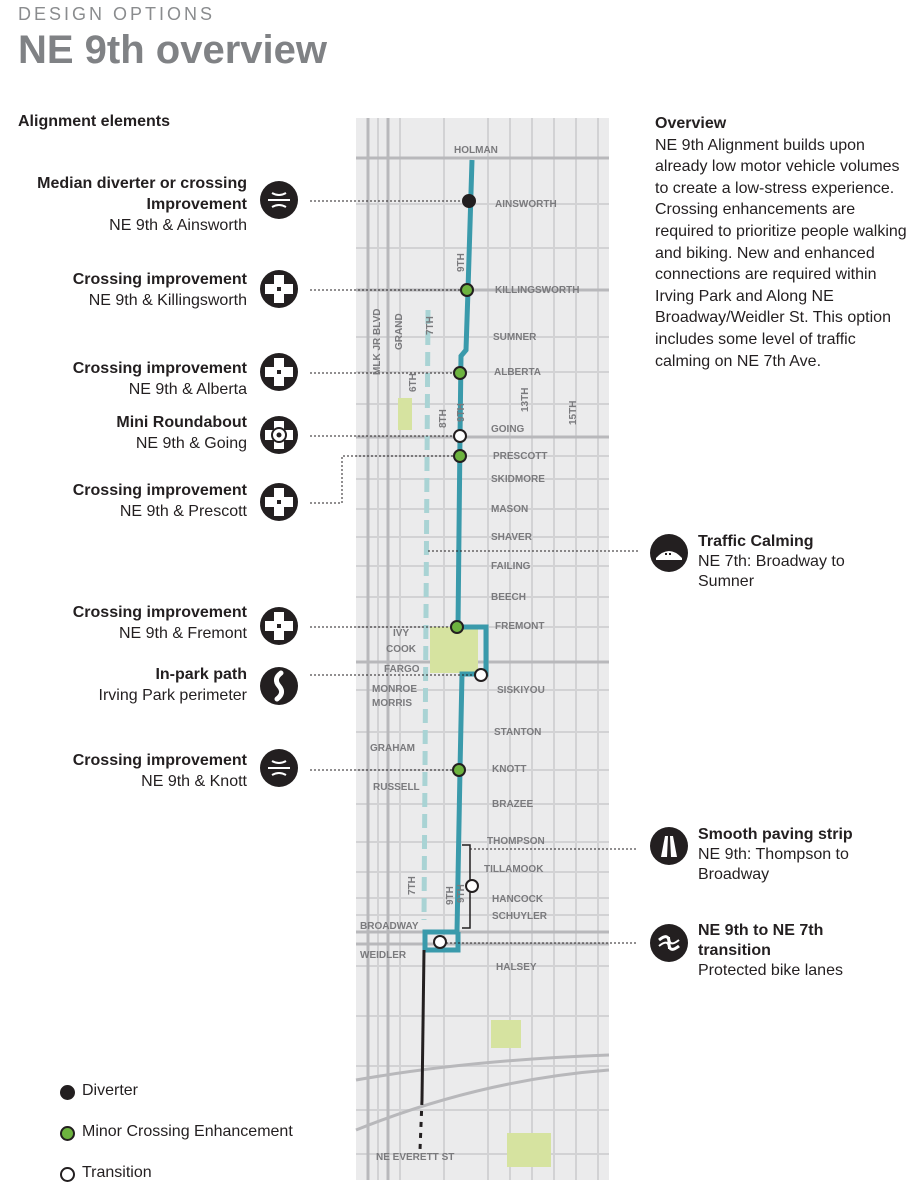 This screenshot has height=1197, width=914. Describe the element at coordinates (669, 553) in the screenshot. I see `speed-hump-icon` at that location.